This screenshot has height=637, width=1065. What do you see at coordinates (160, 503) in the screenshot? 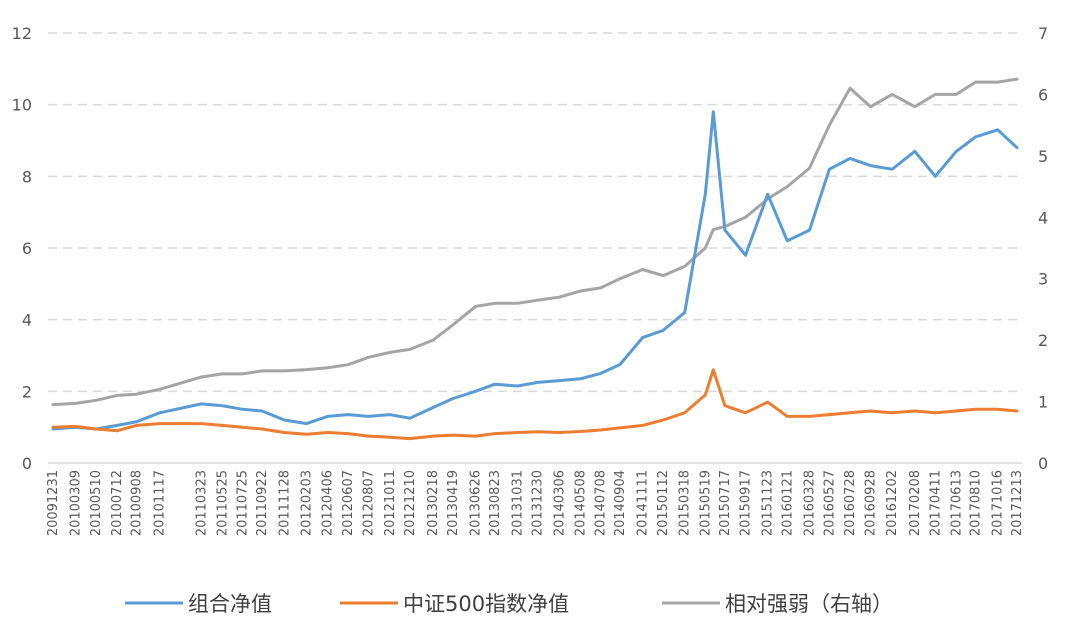
I see `x-tick-label: 20101117` at bounding box center [160, 503].